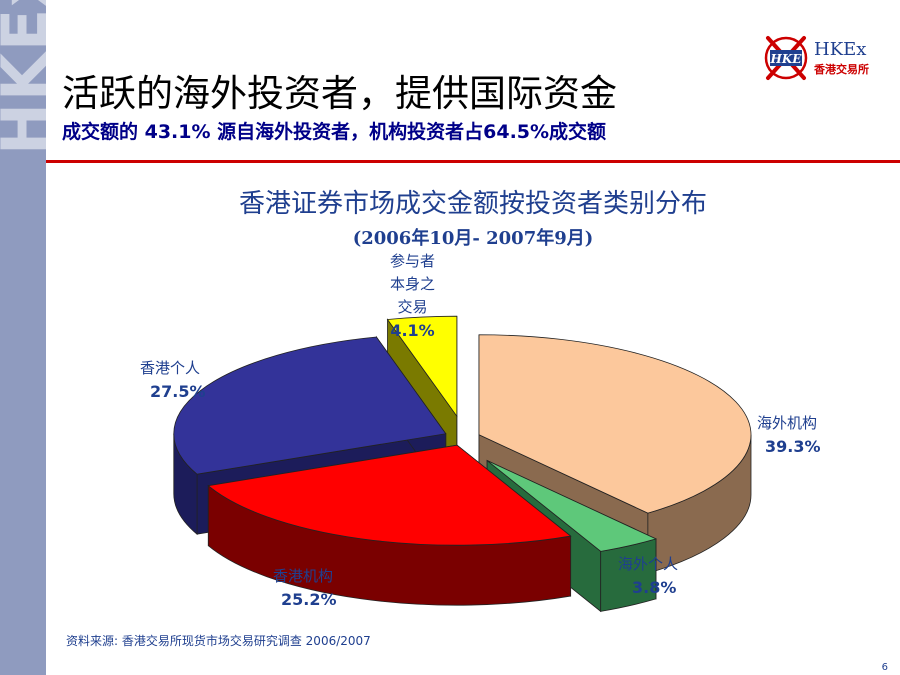 This screenshot has width=900, height=675. I want to click on slice-value: 3.8%, so click(654, 587).